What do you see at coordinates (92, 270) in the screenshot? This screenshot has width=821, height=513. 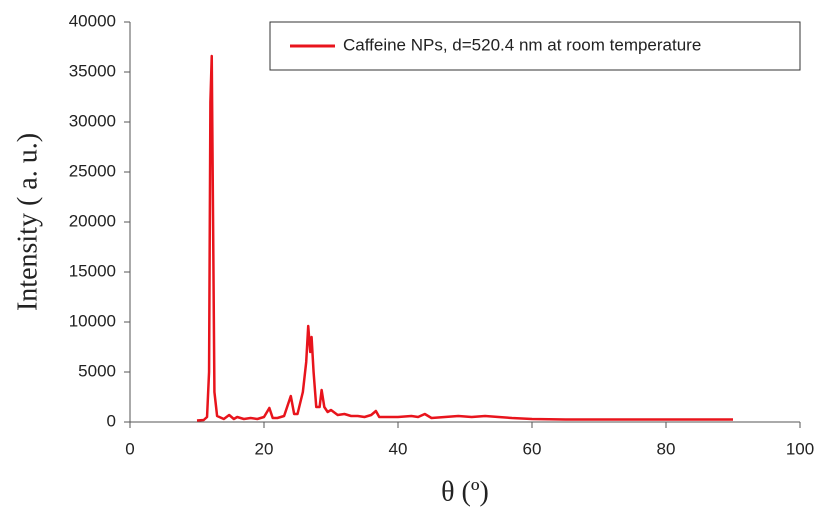 I see `y-tick-label: 15000` at bounding box center [92, 270].